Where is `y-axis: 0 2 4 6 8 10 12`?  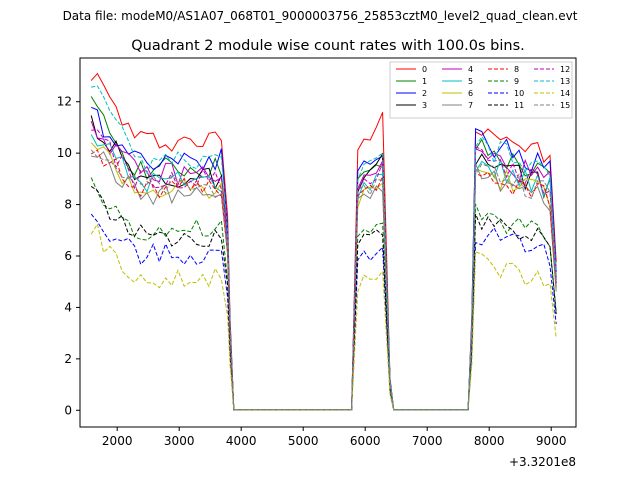 y-axis: 0 2 4 6 8 10 12 is located at coordinates (68, 256).